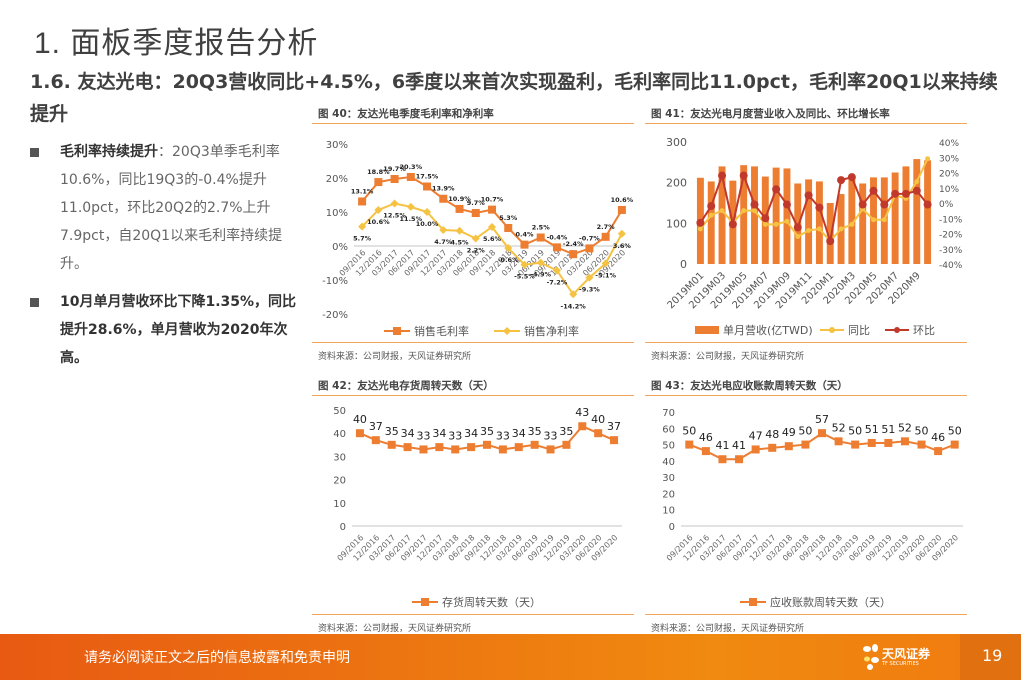 The width and height of the screenshot is (1021, 680). I want to click on y-tick-label: 10, so click(668, 511).